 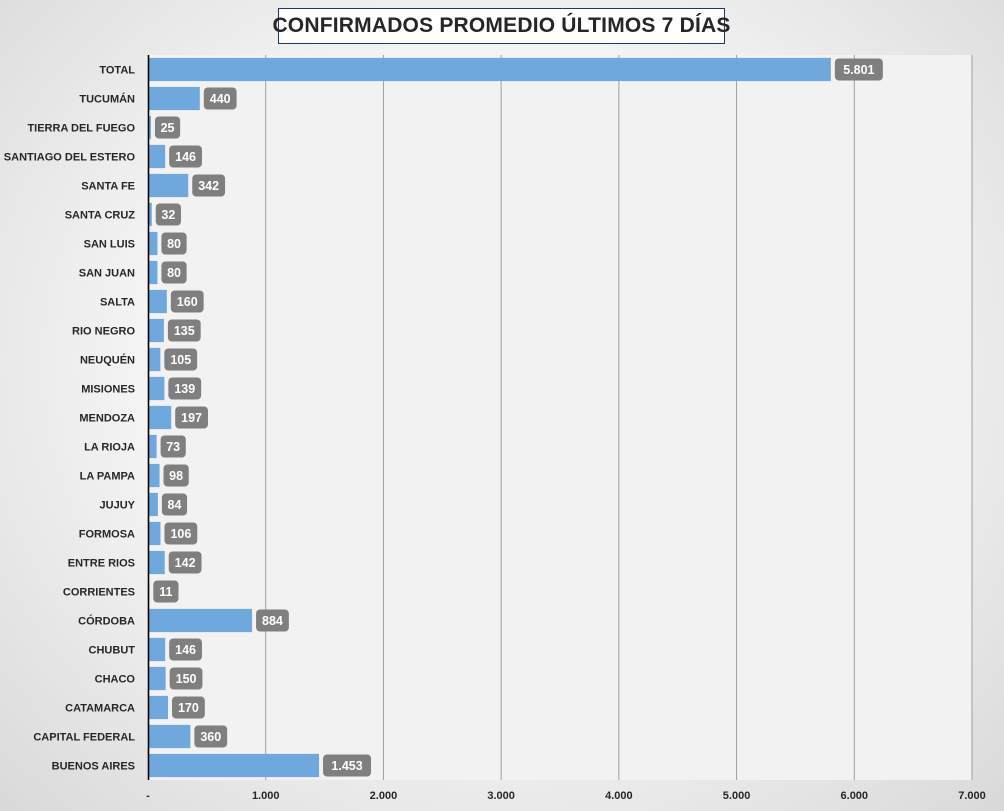 I want to click on x-tick-label: 4.000, so click(x=619, y=796).